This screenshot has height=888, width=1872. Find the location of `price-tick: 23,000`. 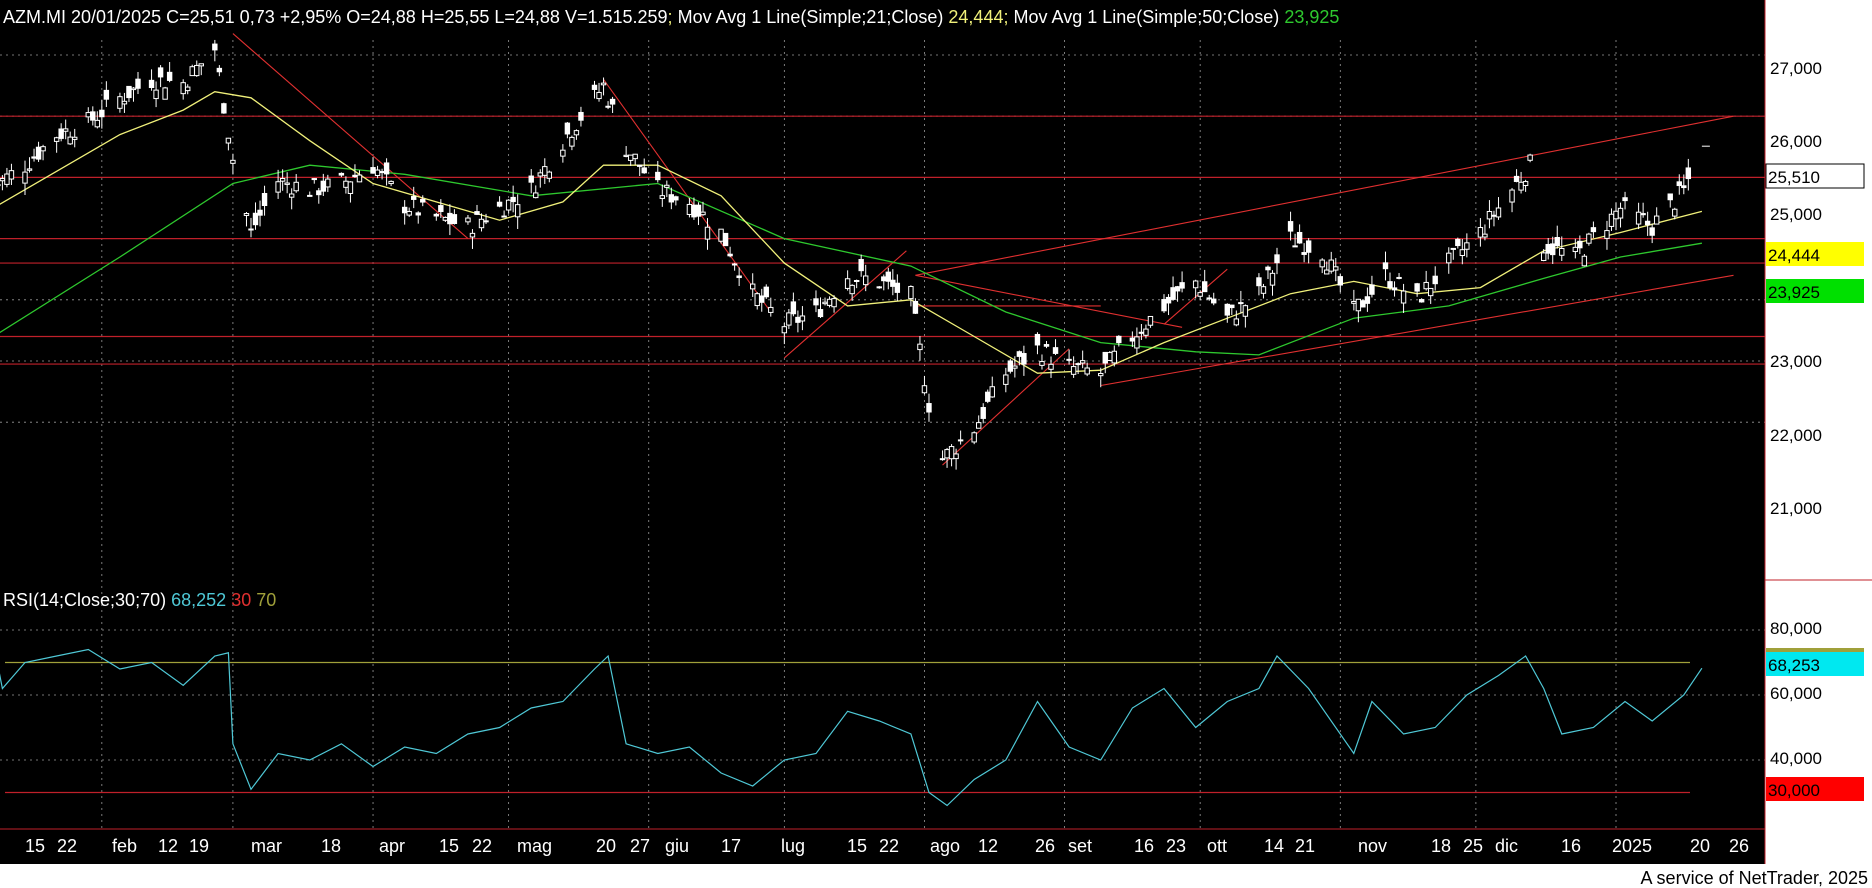

price-tick: 23,000 is located at coordinates (1796, 361).